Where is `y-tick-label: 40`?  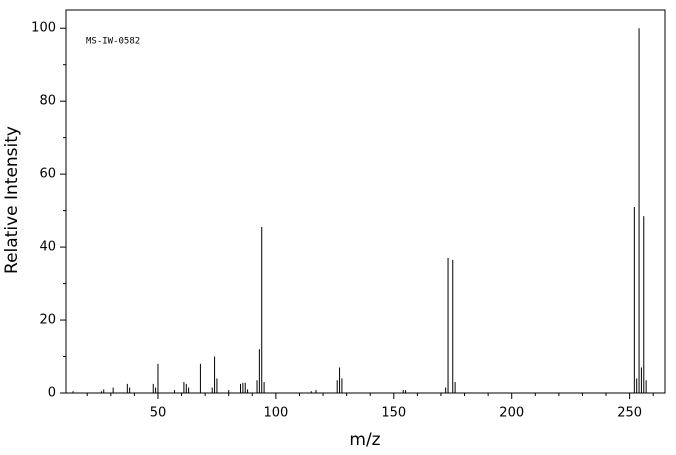
y-tick-label: 40 is located at coordinates (47, 247).